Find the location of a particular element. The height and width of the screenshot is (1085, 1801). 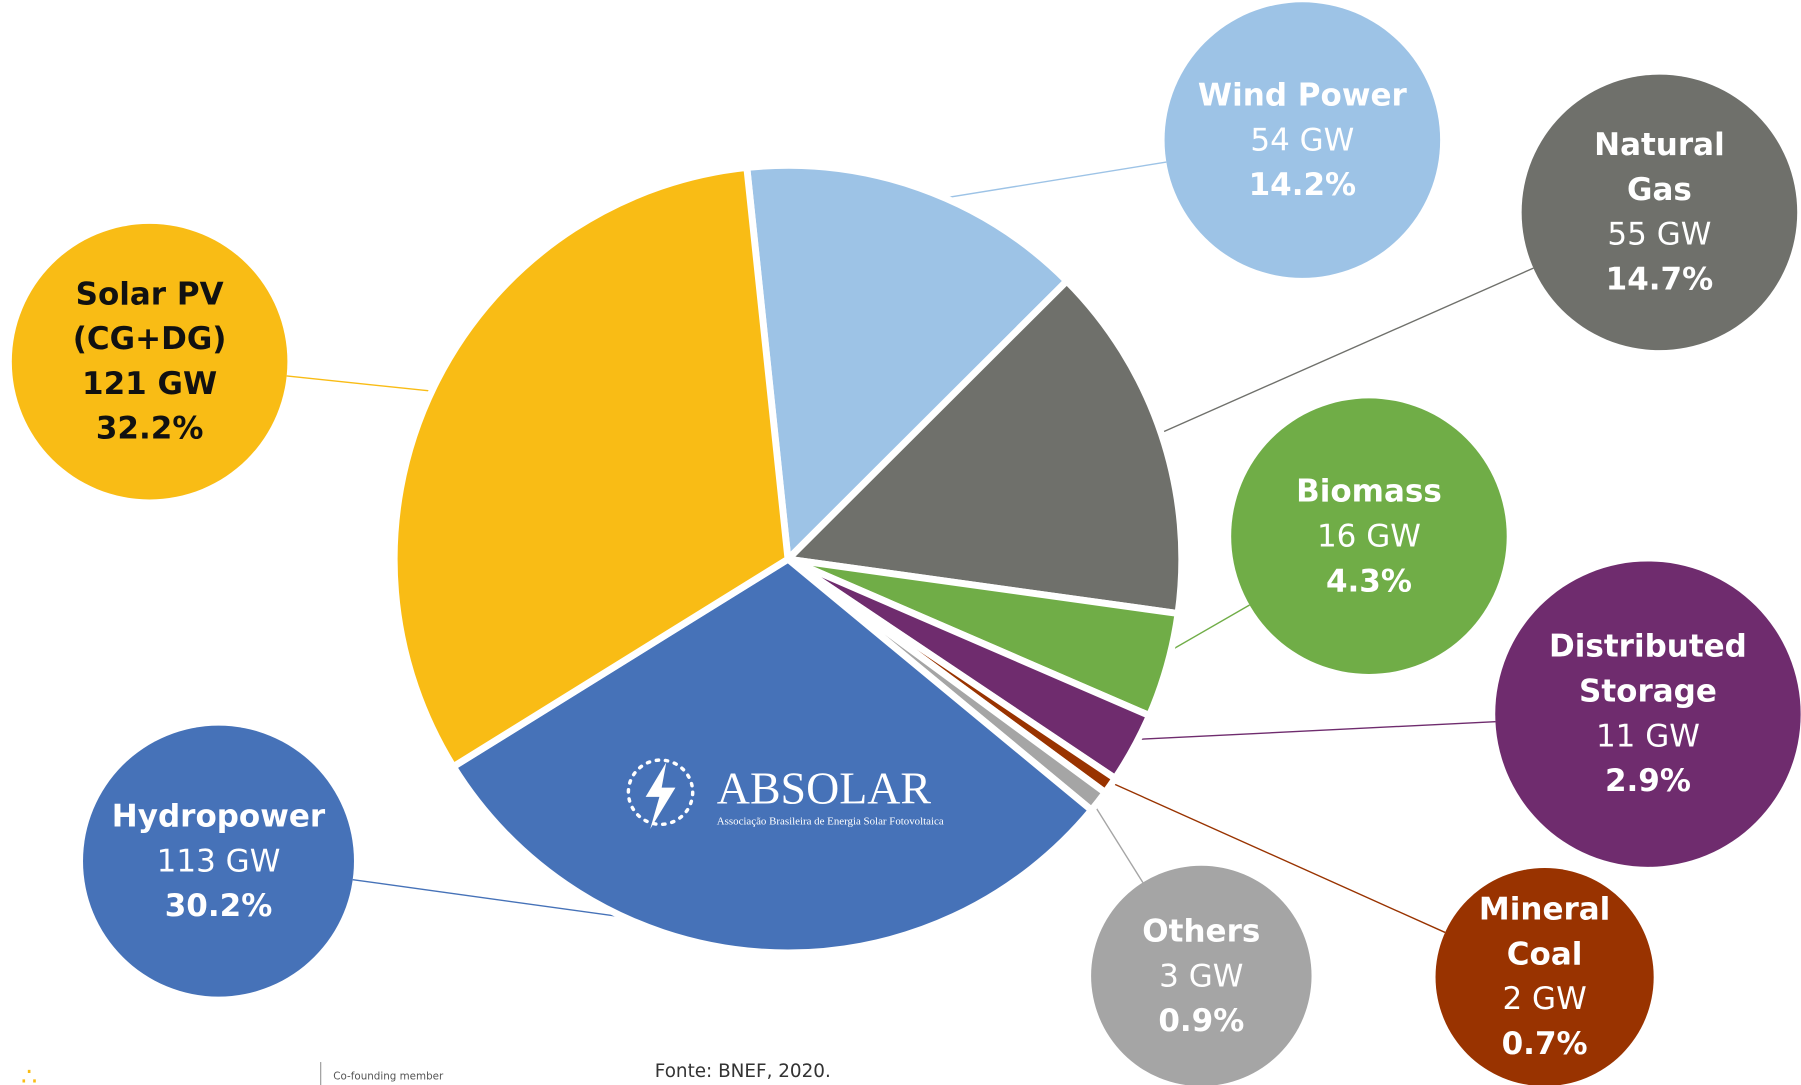

category-label: Wind Power is located at coordinates (1302, 95).